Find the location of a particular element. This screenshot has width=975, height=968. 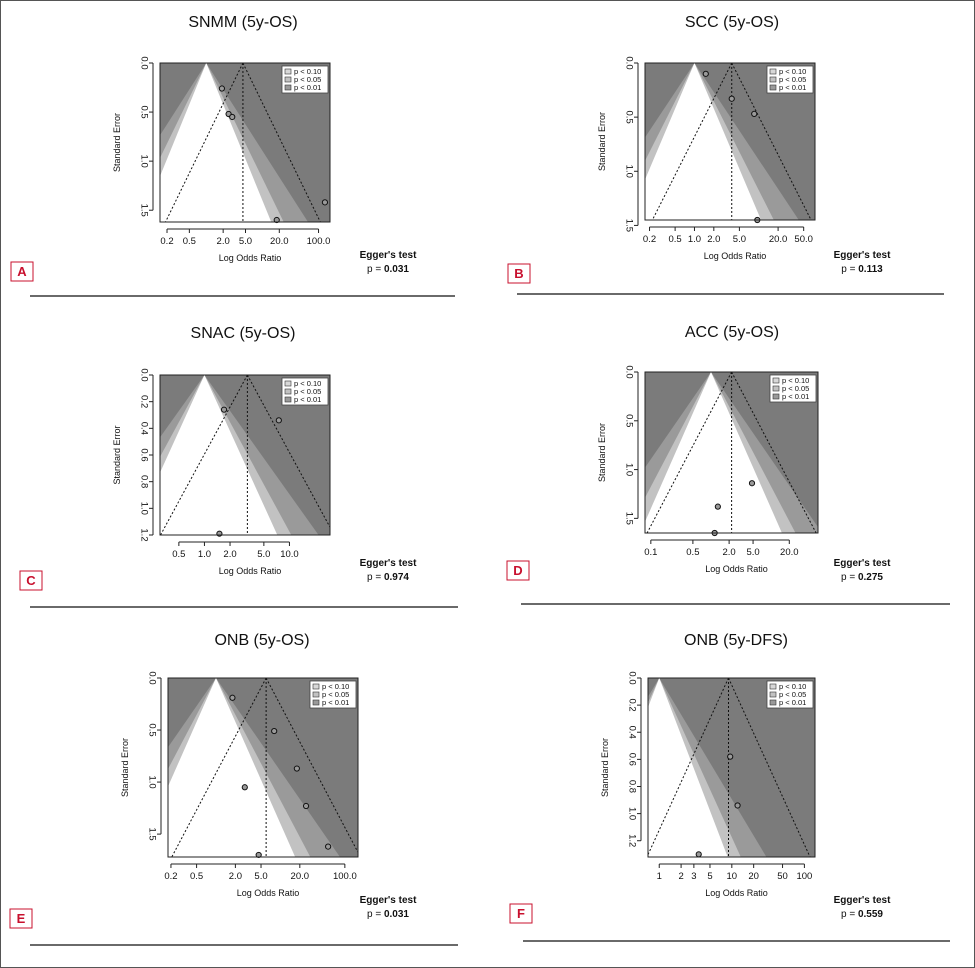

panel-title: SNAC (5y-OS) is located at coordinates (243, 333).